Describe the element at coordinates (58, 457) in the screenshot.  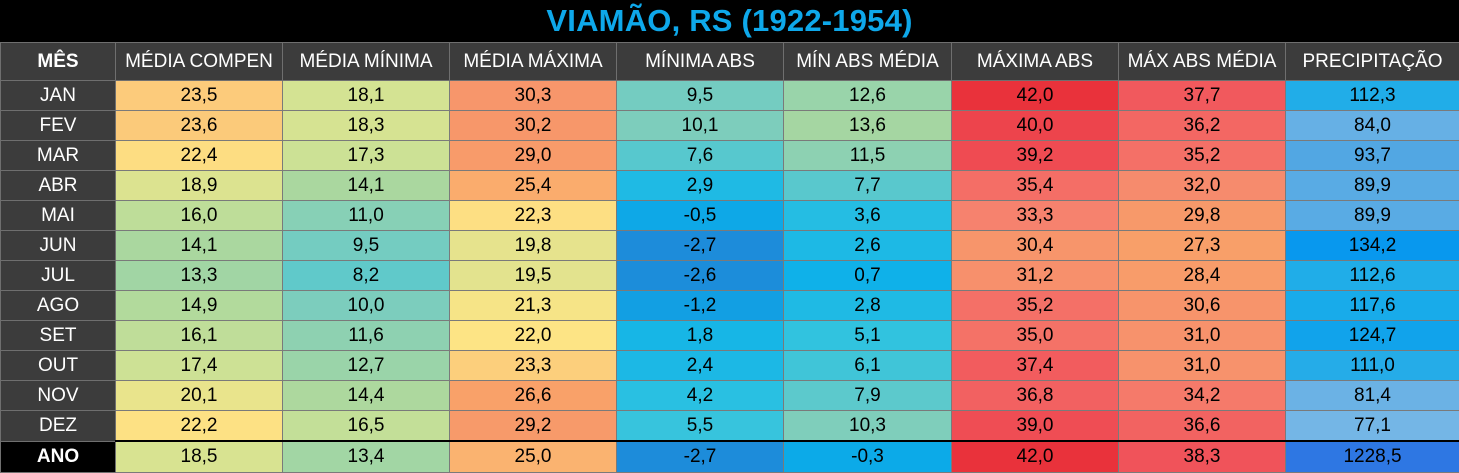
I see `annual-label: ANO` at that location.